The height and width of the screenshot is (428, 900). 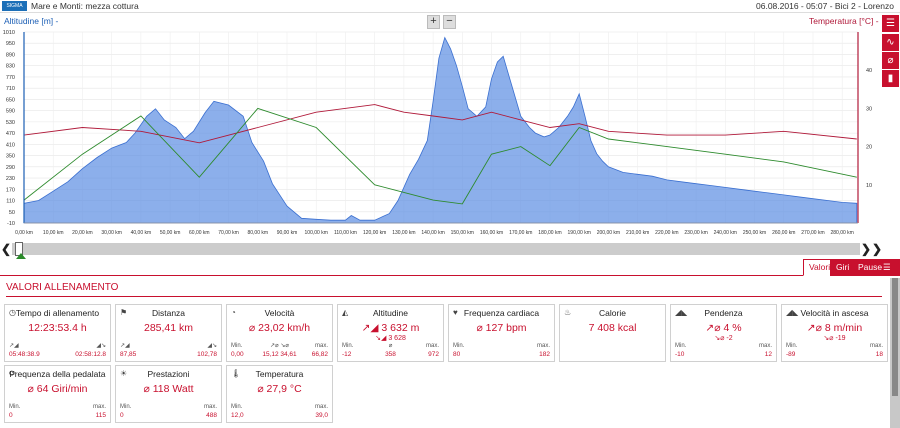 I want to click on y-right-tick-label: 30, so click(x=869, y=109).